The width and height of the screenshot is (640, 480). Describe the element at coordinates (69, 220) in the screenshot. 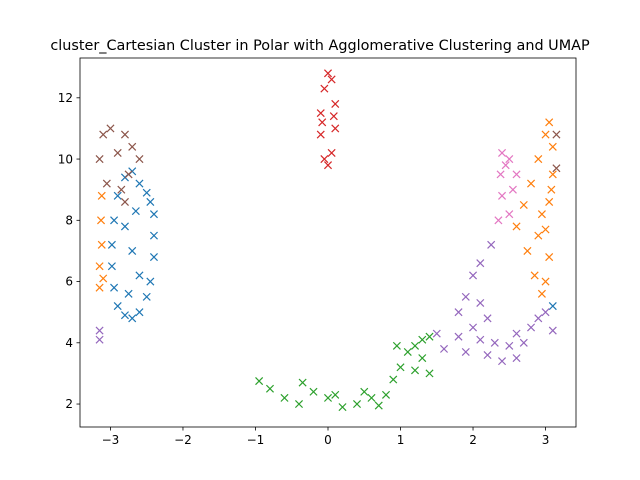

I see `y-tick-label: 8` at that location.